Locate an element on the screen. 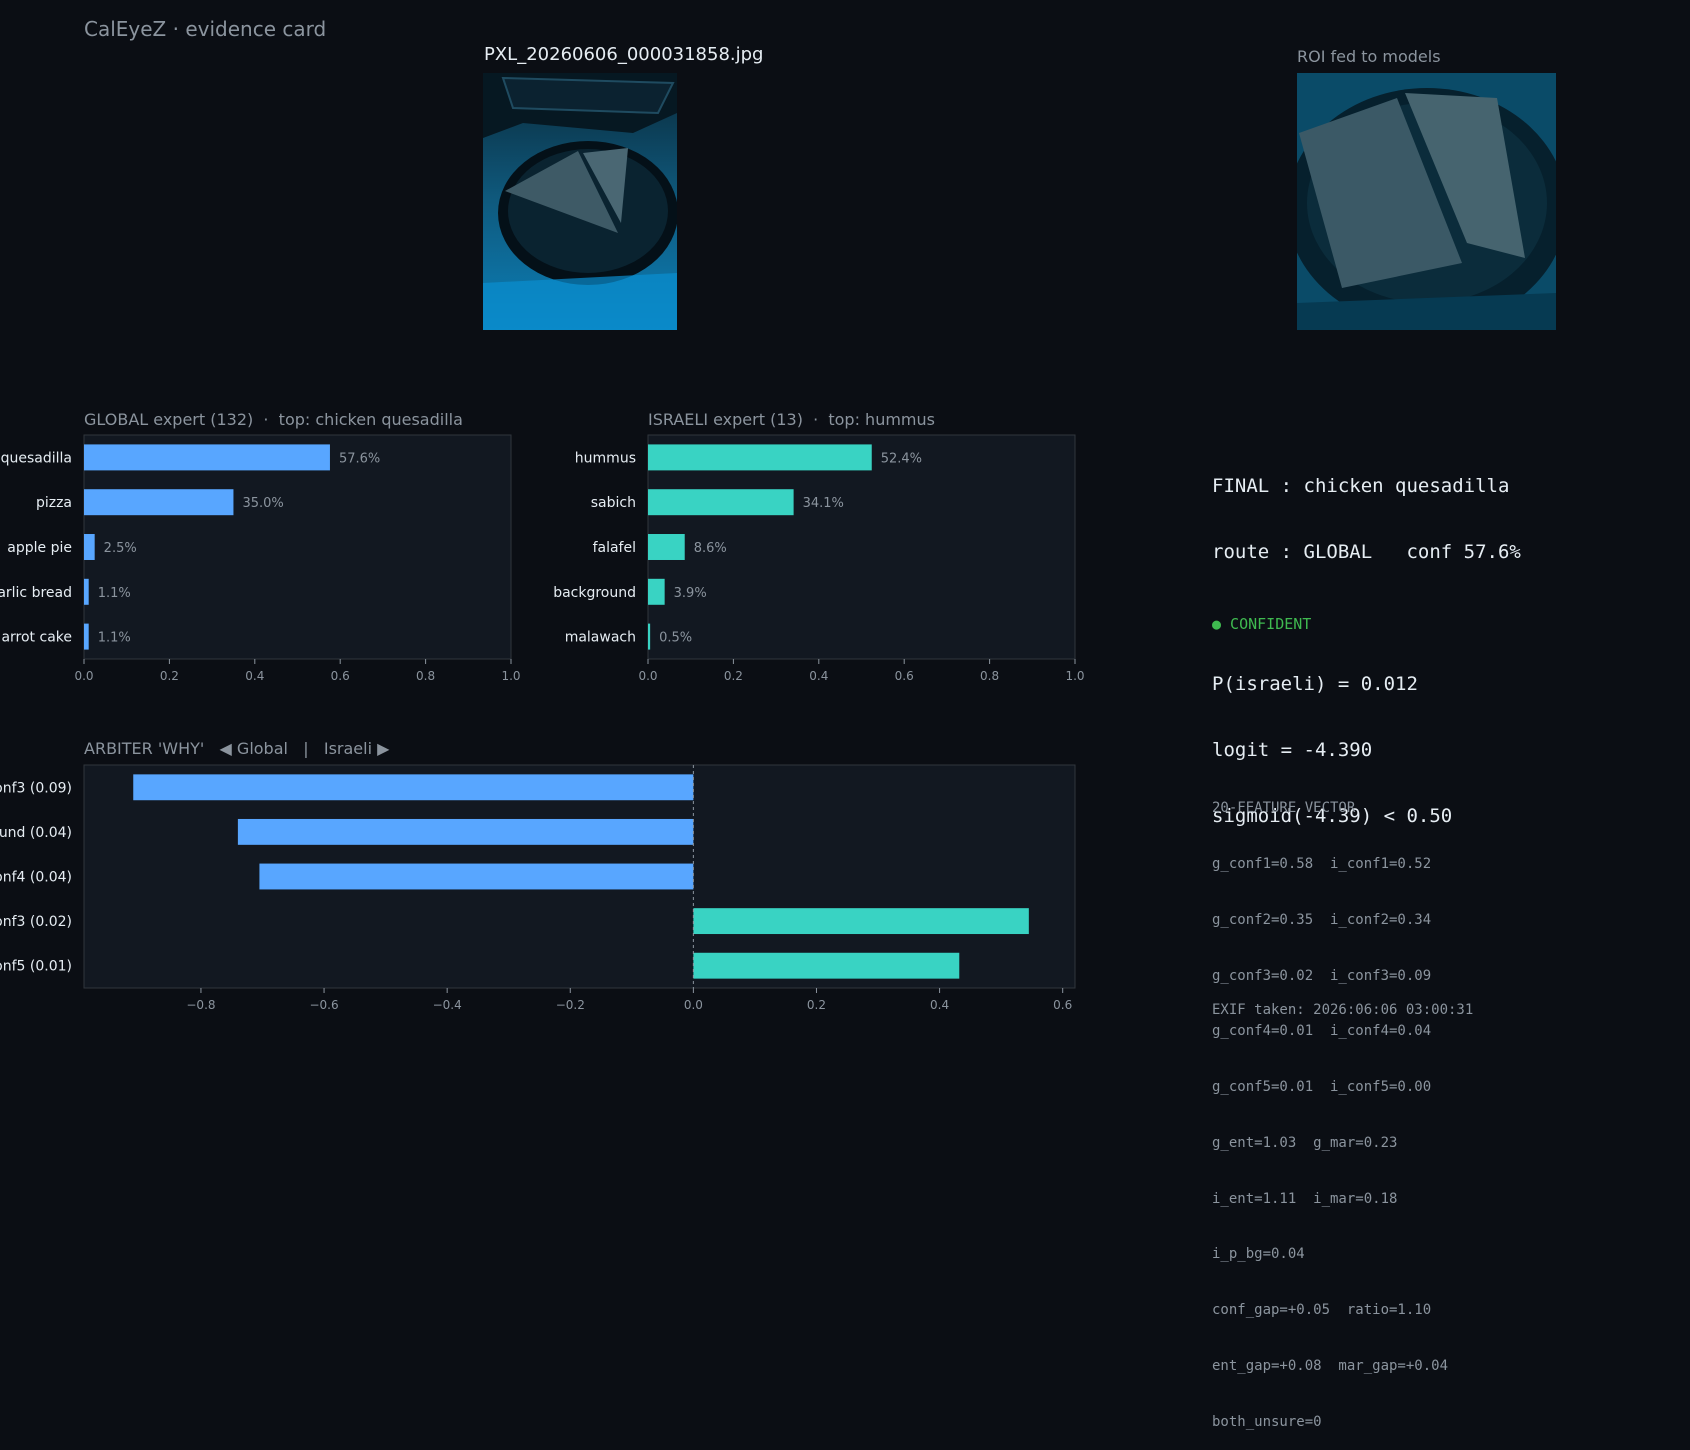 The height and width of the screenshot is (1450, 1690). feature-line: g_conf5=0.01 i_conf5=0.00 is located at coordinates (1322, 1087).